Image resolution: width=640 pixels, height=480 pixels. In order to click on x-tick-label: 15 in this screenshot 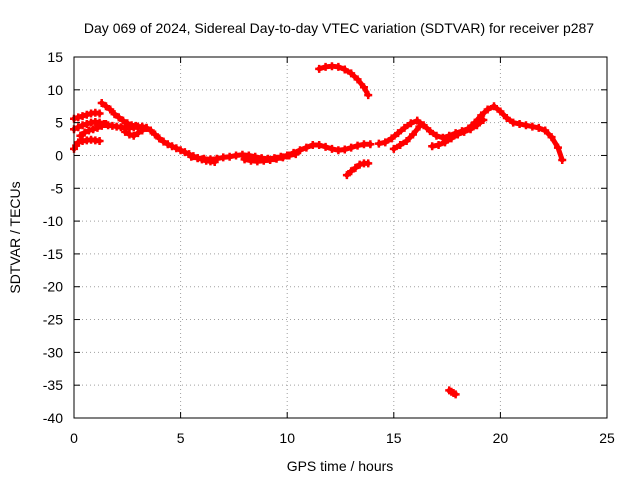, I will do `click(394, 438)`.